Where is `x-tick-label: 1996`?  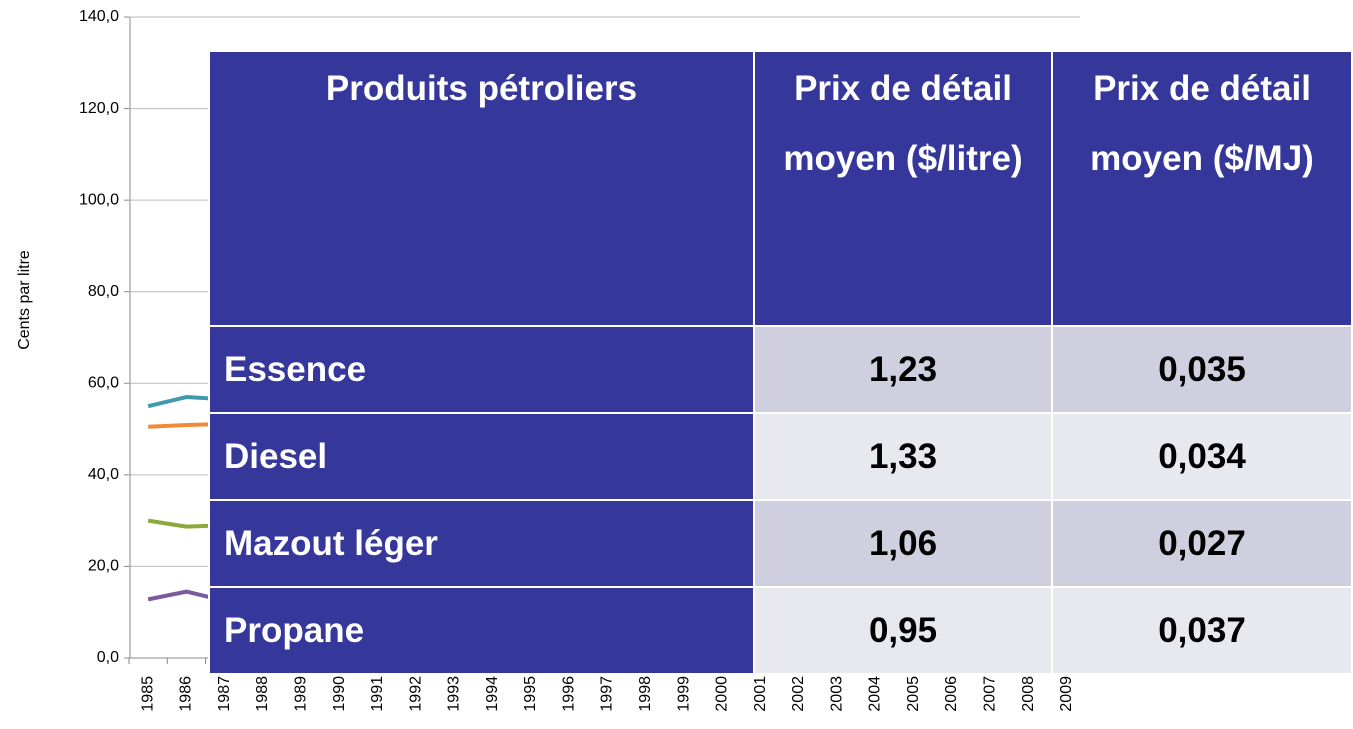
x-tick-label: 1996 is located at coordinates (568, 694).